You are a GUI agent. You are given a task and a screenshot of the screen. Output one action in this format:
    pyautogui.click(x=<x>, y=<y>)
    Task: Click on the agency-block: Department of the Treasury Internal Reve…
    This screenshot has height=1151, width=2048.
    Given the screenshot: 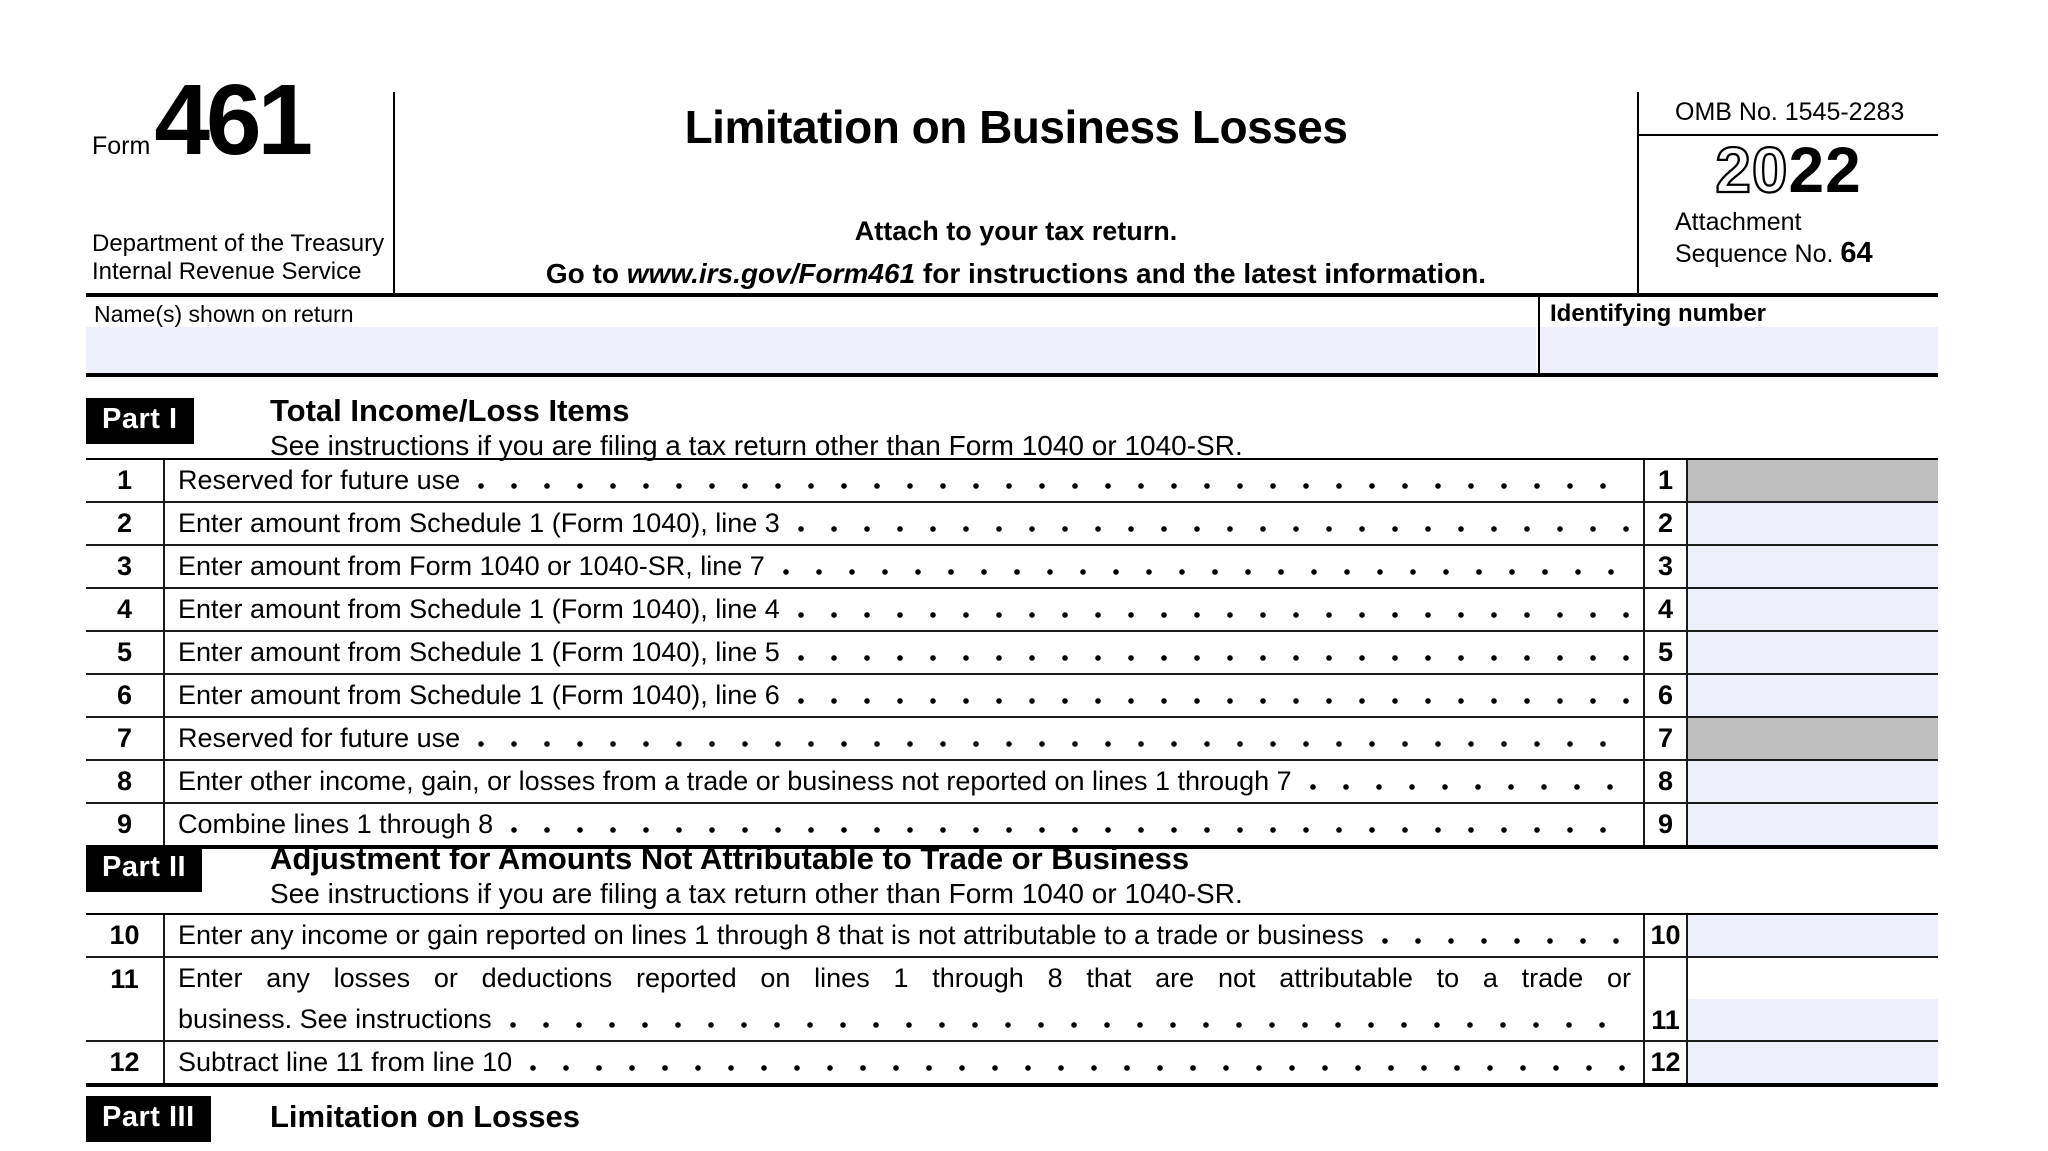 What is the action you would take?
    pyautogui.click(x=238, y=258)
    